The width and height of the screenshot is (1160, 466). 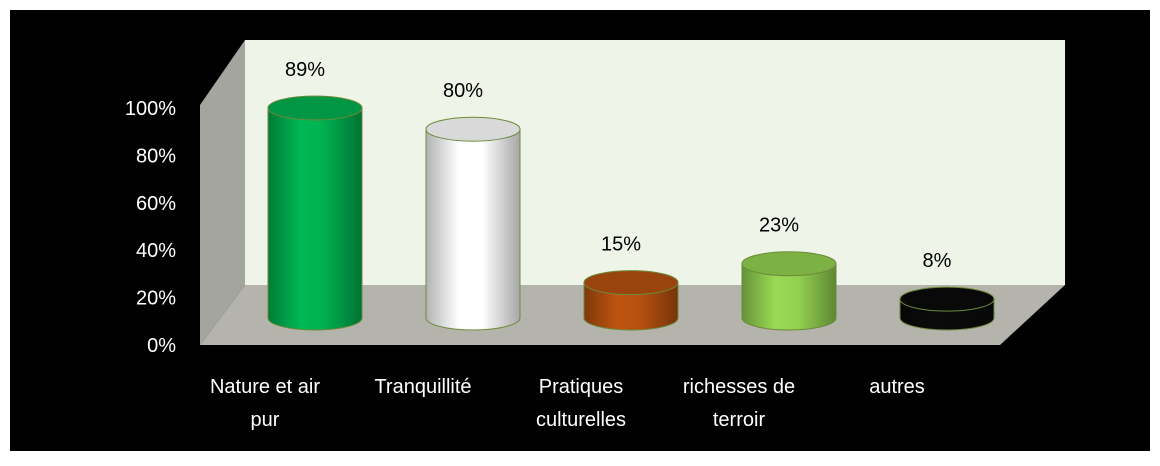 I want to click on y-tick-label: 80%, so click(x=156, y=156).